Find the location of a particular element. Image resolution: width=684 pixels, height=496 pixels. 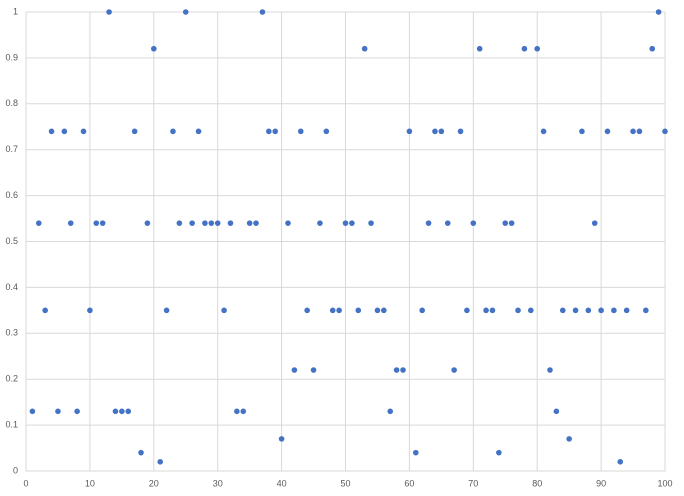

x-tick-label: 80 is located at coordinates (537, 483).